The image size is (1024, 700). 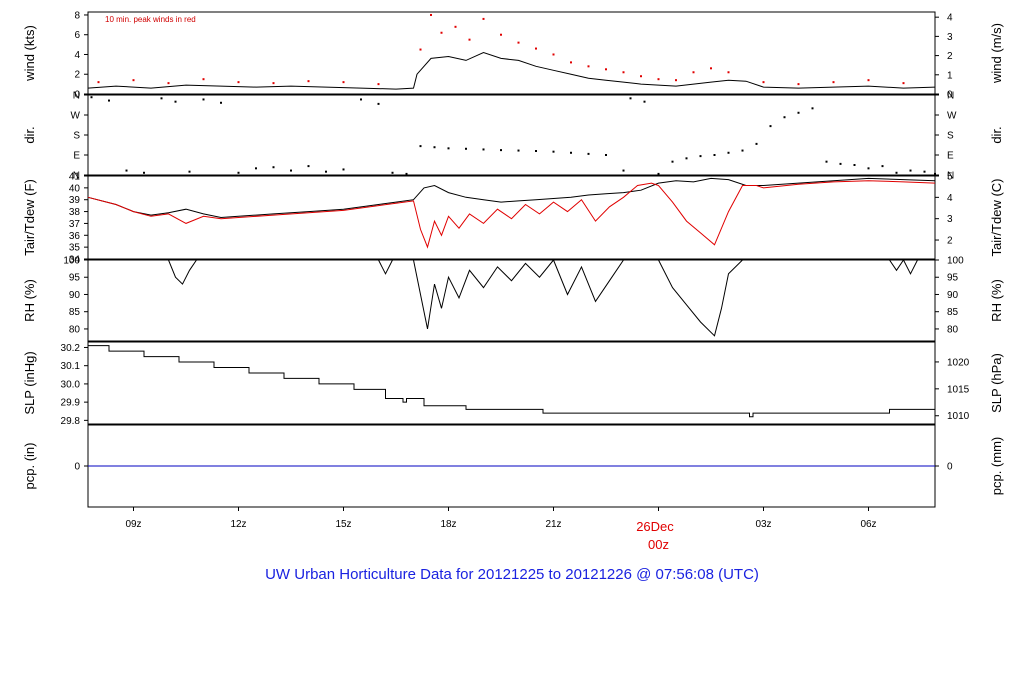 What do you see at coordinates (511, 198) in the screenshot?
I see `tair-line` at bounding box center [511, 198].